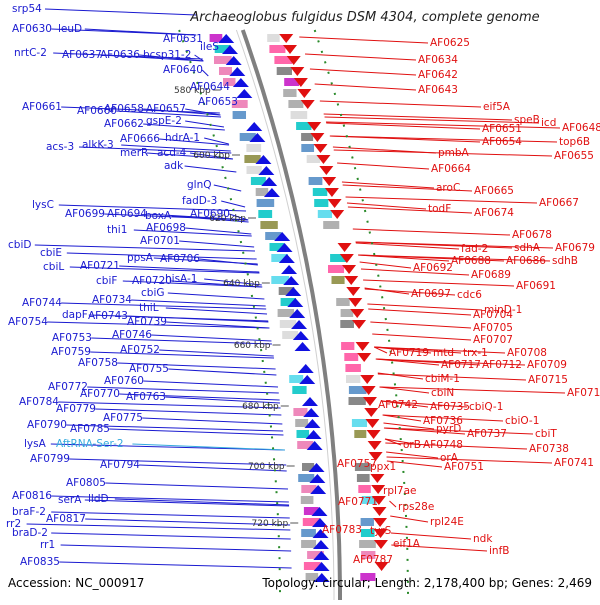 Image resolution: width=600 pixels, height=605 pixels. Describe the element at coordinates (493, 315) in the screenshot. I see `right-gene-label: AF0704` at that location.